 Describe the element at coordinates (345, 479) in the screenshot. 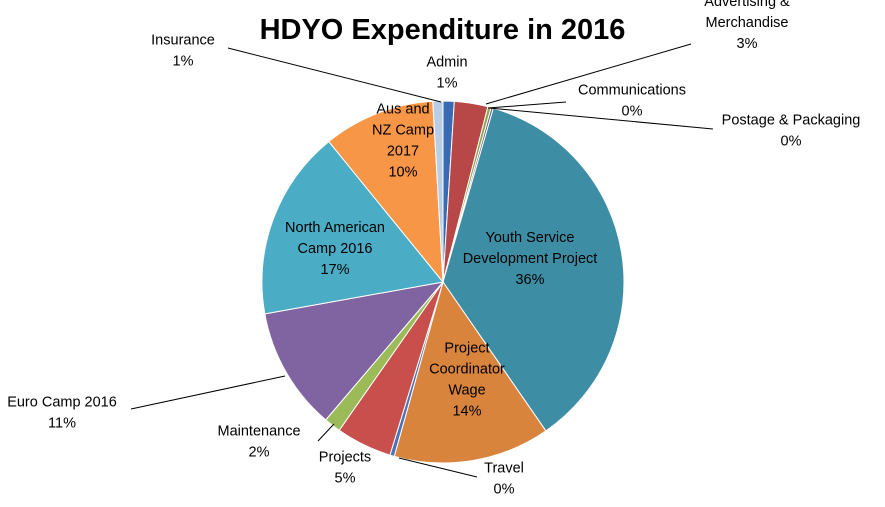

I see `data-label-percent: 5%` at that location.